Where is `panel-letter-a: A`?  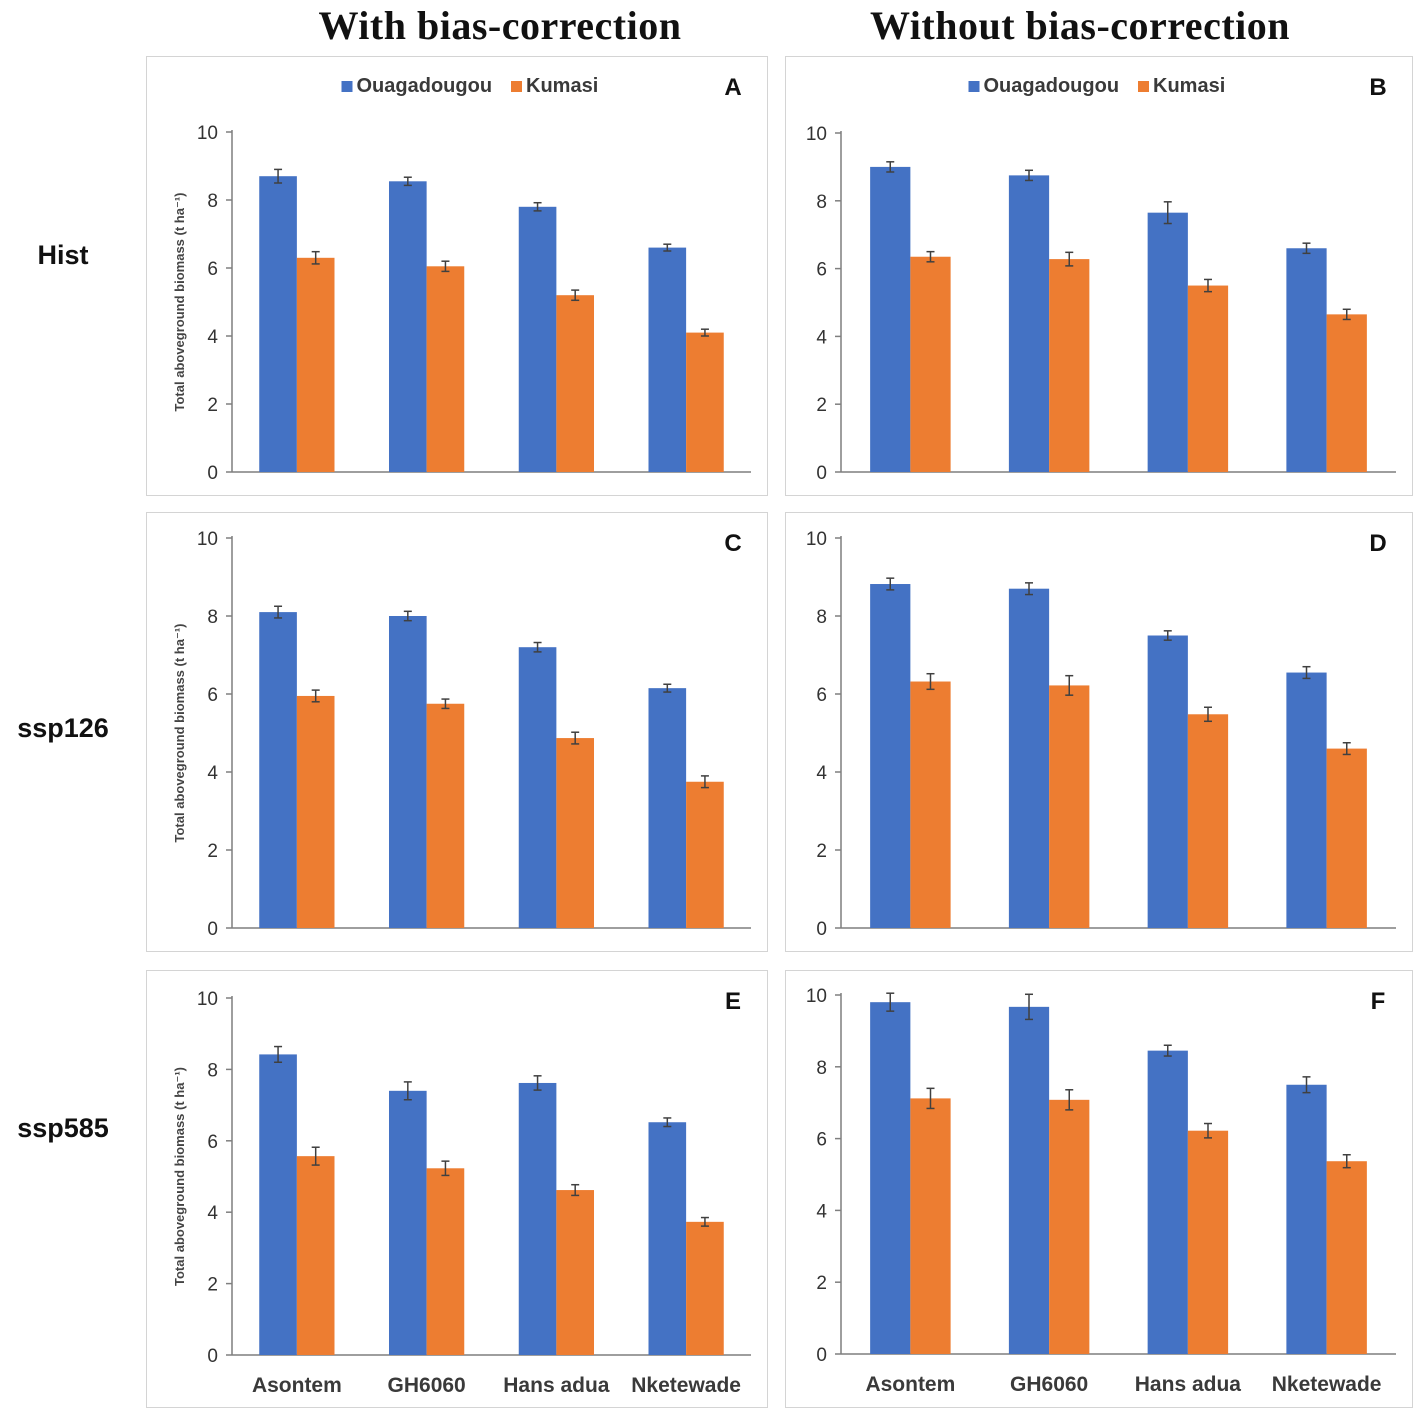
panel-letter-a: A is located at coordinates (732, 87).